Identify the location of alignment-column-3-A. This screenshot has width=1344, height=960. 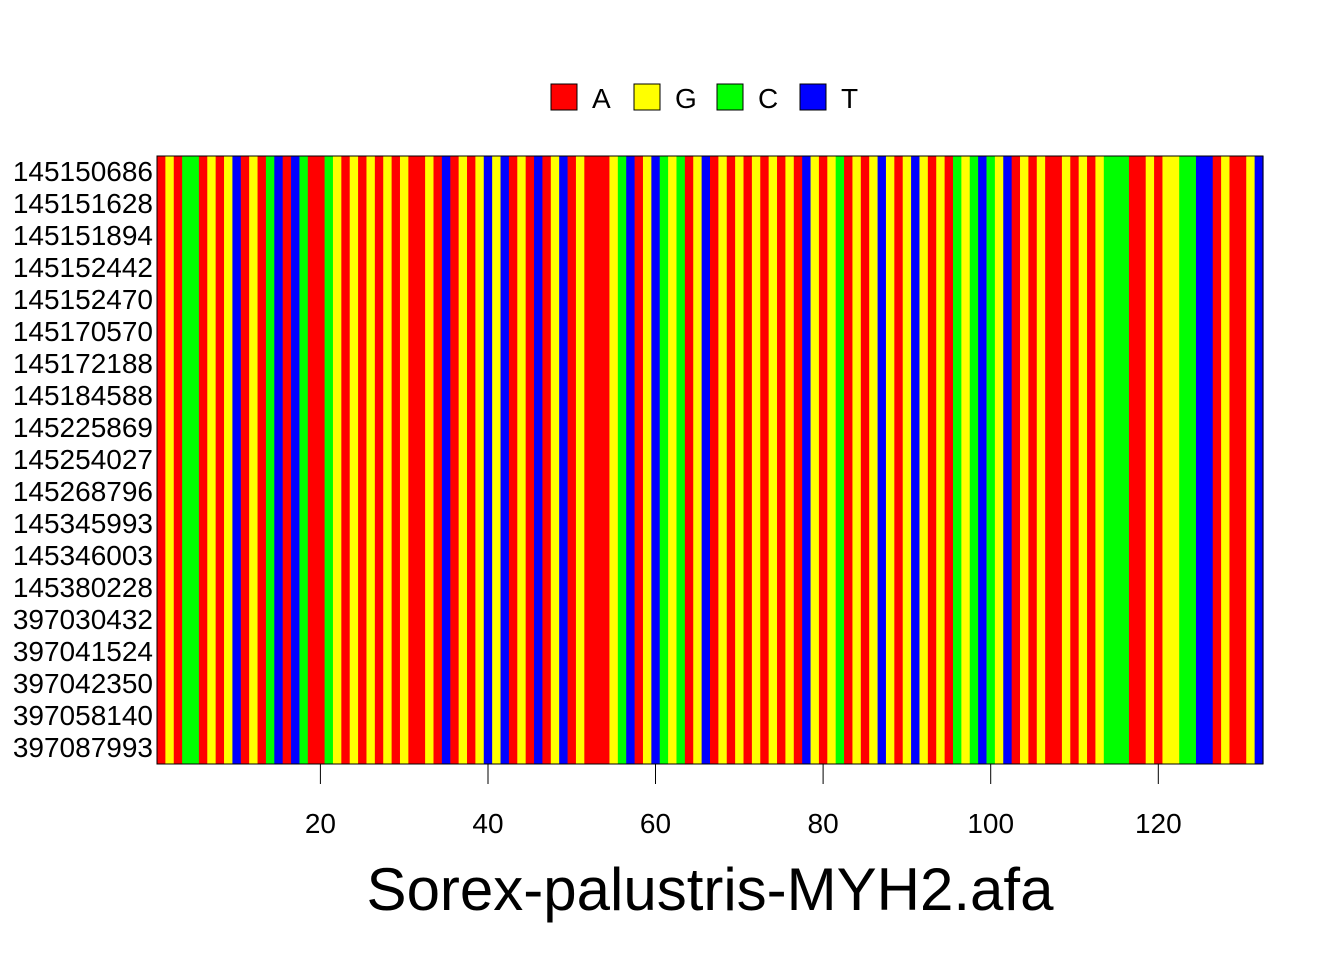
(178, 460).